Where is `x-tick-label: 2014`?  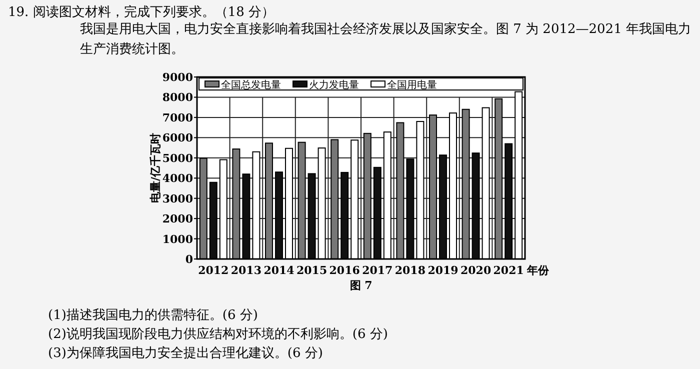
x-tick-label: 2014 is located at coordinates (279, 270).